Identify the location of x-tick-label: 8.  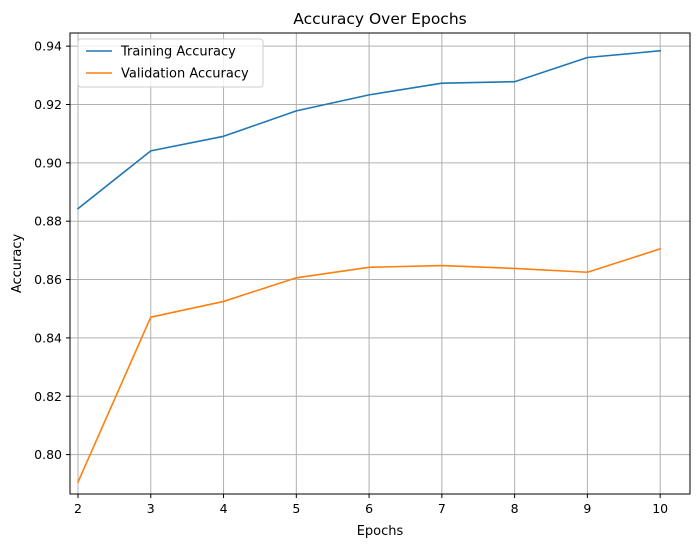
(515, 508).